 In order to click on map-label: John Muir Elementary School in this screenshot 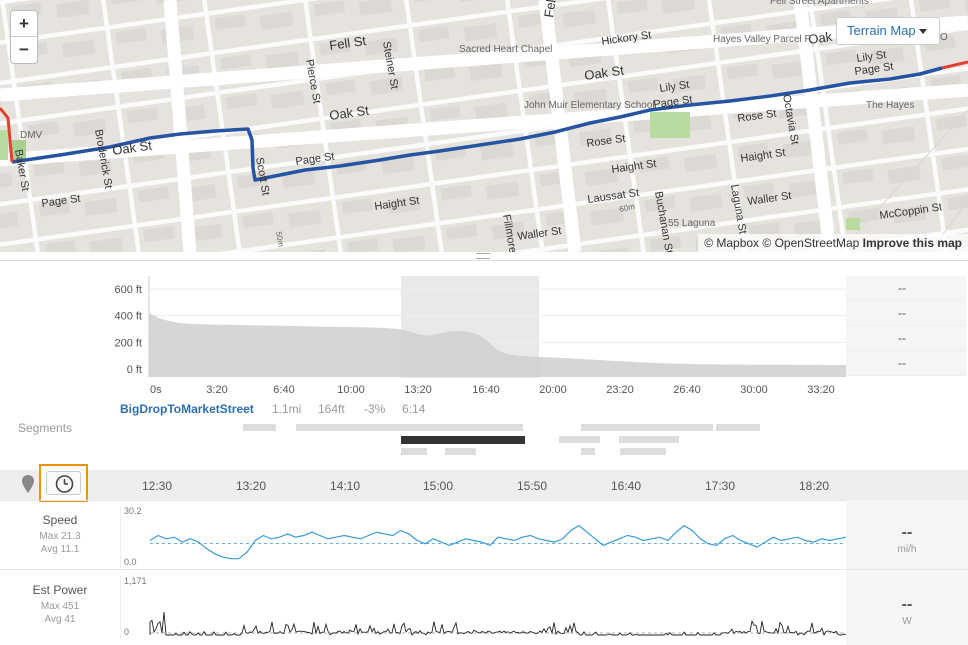, I will do `click(589, 105)`.